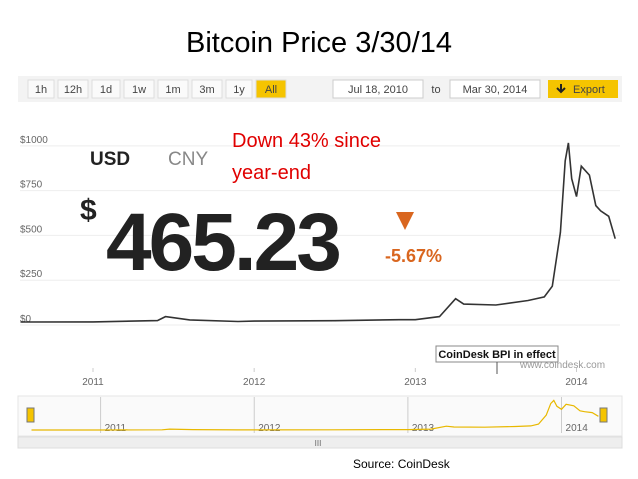  I want to click on export-icon, so click(561, 89).